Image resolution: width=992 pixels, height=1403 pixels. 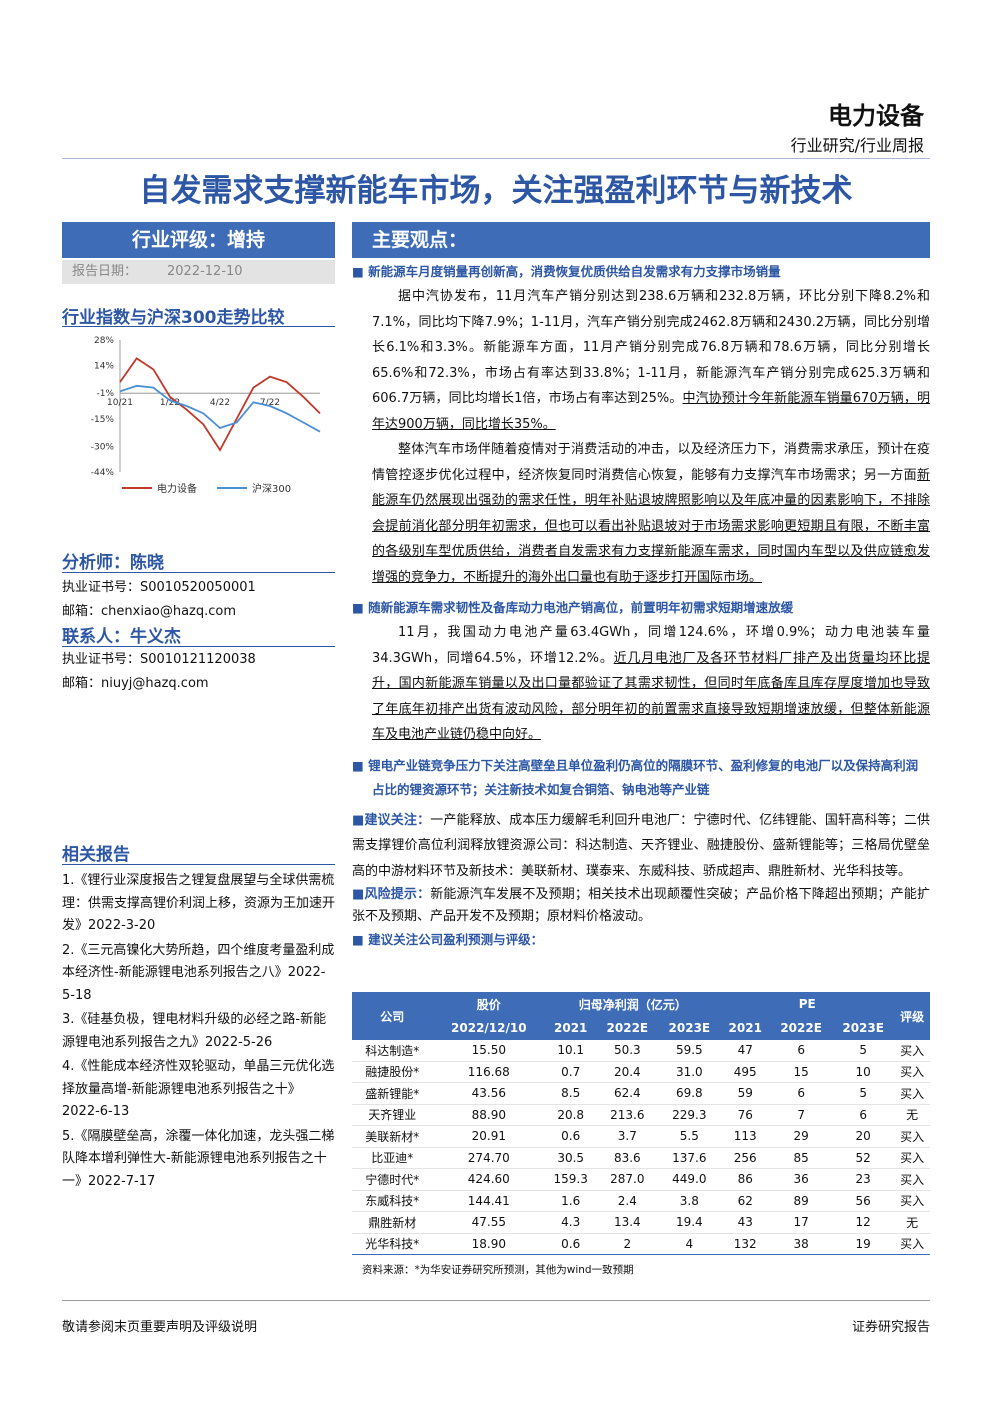 I want to click on cell: 0.6, so click(x=571, y=1136).